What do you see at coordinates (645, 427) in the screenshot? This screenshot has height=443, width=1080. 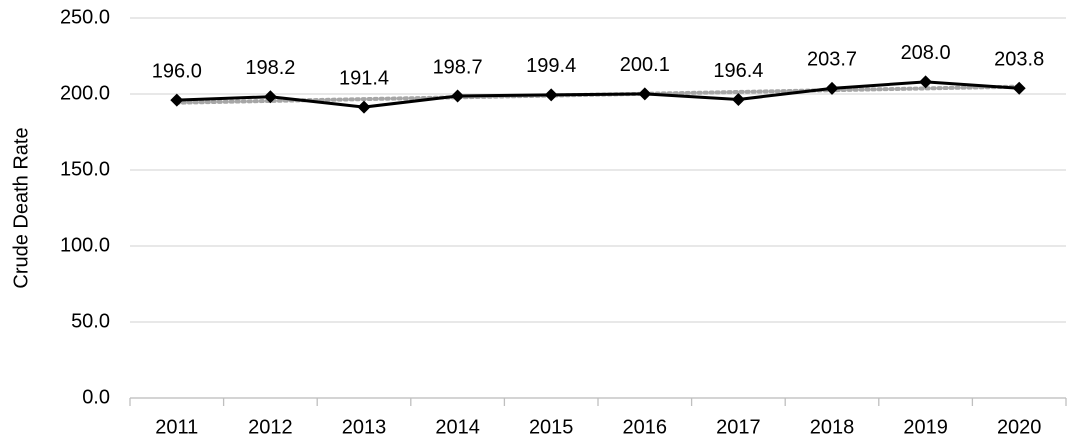 I see `x-tick-label: 2016` at bounding box center [645, 427].